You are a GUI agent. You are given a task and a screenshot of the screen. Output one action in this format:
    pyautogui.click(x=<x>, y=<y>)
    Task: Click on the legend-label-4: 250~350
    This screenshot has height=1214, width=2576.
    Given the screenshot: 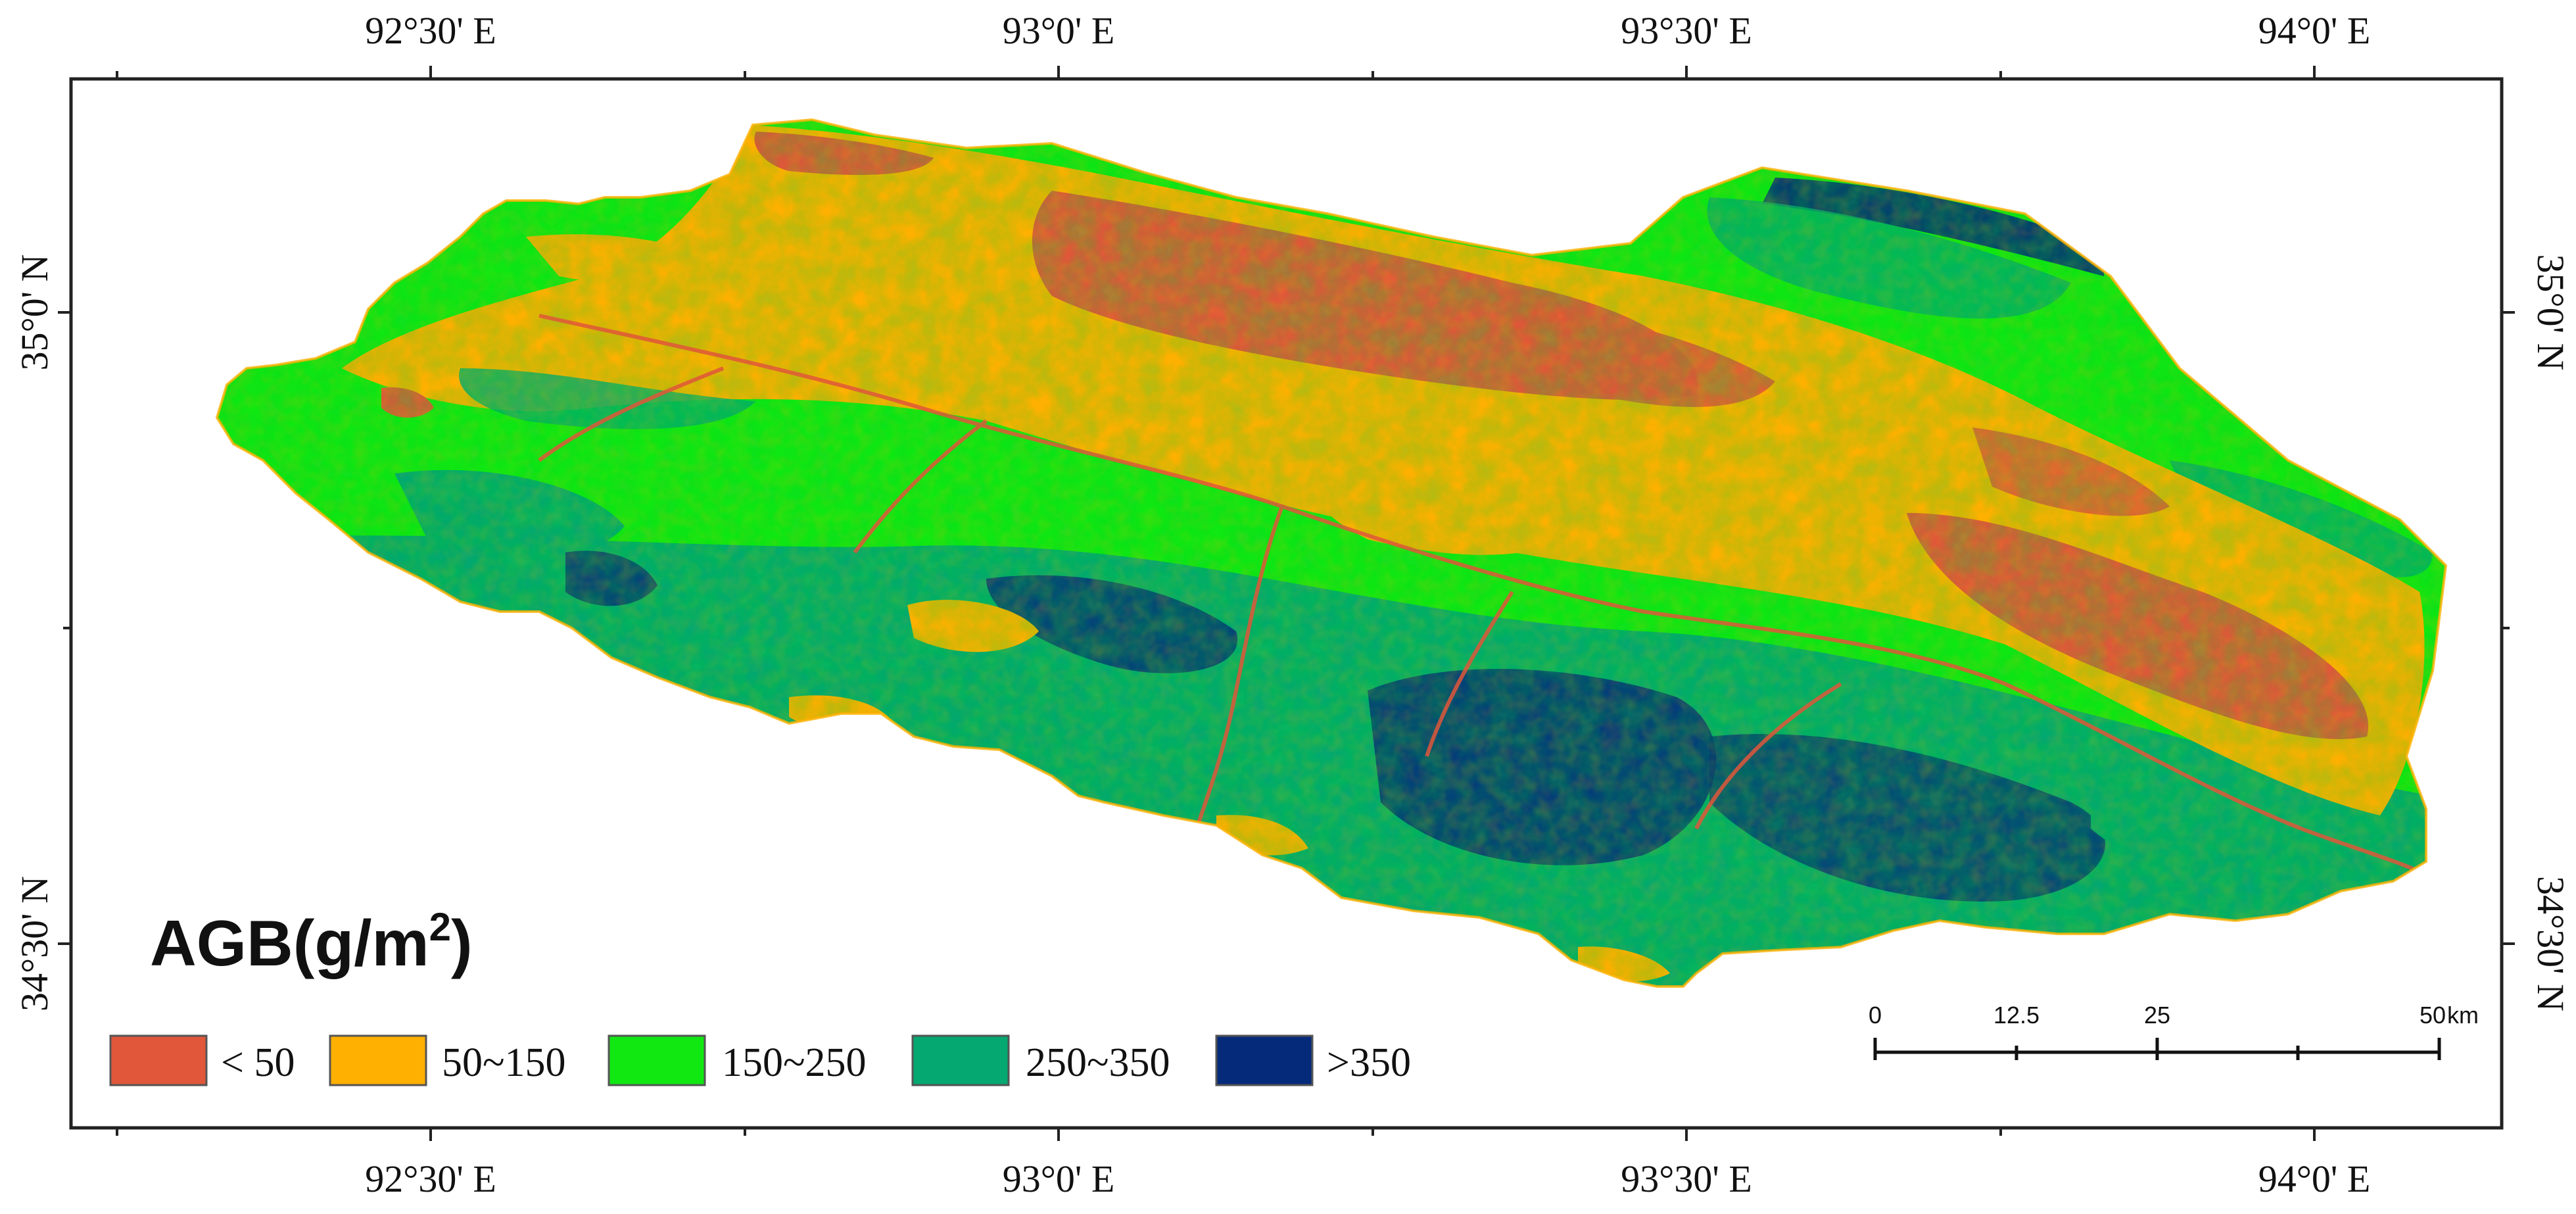 What is the action you would take?
    pyautogui.click(x=1098, y=1062)
    